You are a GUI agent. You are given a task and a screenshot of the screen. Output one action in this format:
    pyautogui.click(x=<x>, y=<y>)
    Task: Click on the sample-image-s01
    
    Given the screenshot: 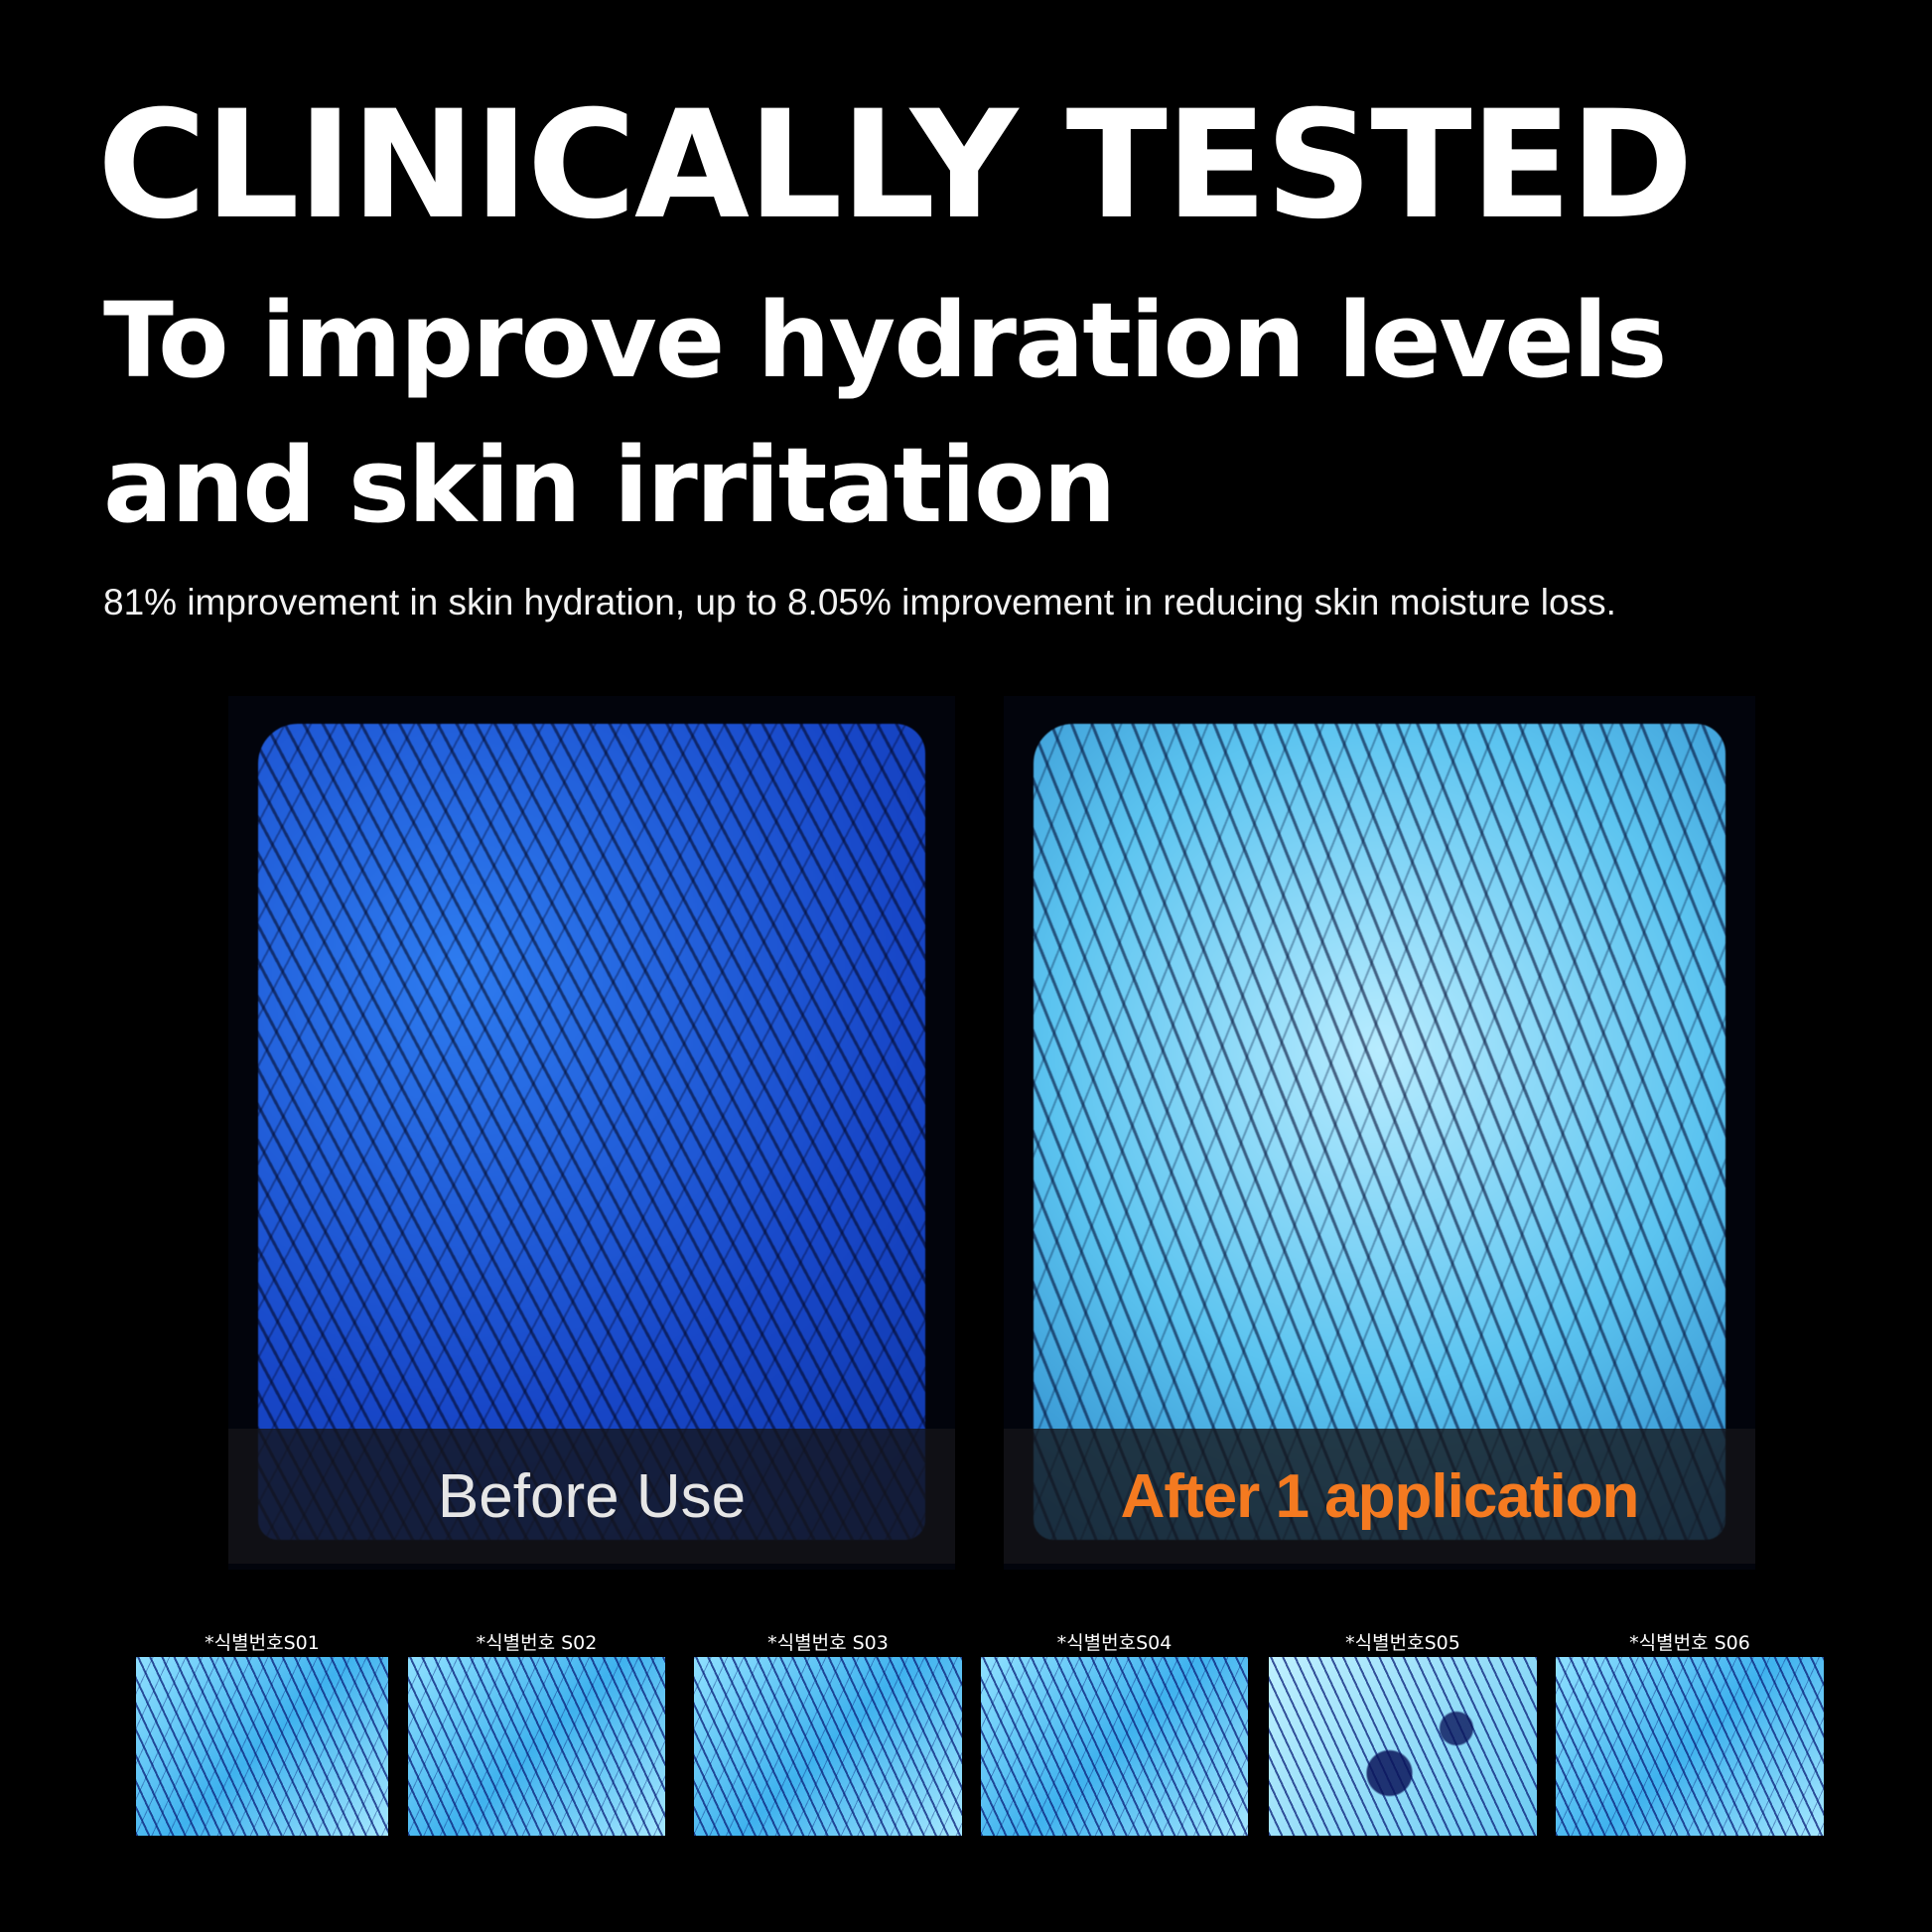 What is the action you would take?
    pyautogui.click(x=262, y=1746)
    